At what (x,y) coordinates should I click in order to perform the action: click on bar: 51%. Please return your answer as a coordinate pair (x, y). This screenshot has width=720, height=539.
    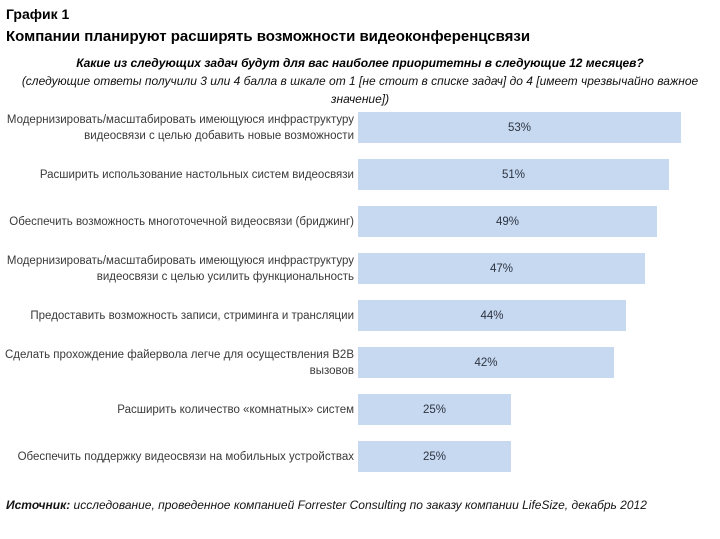
    Looking at the image, I should click on (513, 174).